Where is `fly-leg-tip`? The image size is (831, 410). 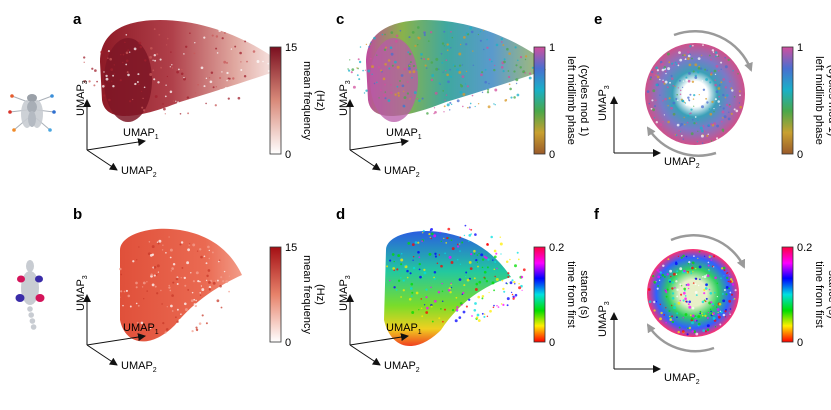
fly-leg-tip is located at coordinates (54, 112).